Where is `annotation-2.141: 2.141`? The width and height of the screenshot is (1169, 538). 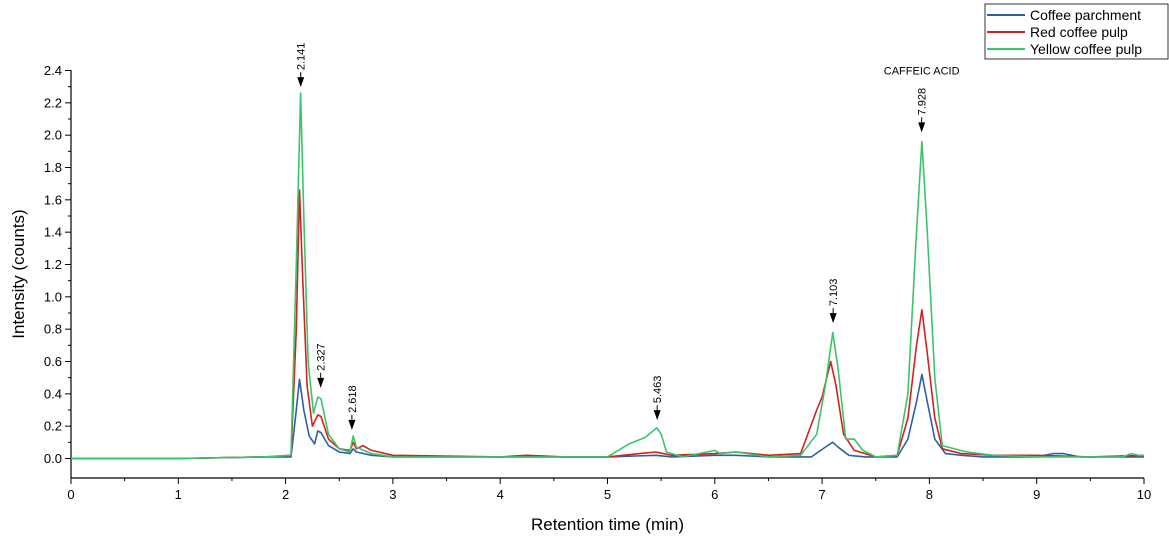
annotation-2.141: 2.141 is located at coordinates (302, 65).